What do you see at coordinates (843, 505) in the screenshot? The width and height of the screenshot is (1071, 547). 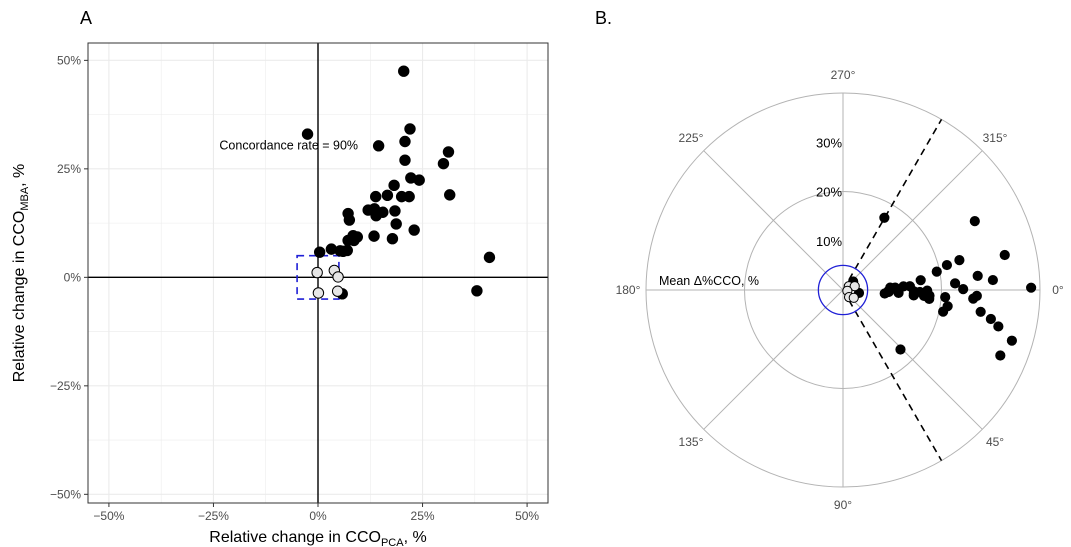 I see `angle-label: 90°` at bounding box center [843, 505].